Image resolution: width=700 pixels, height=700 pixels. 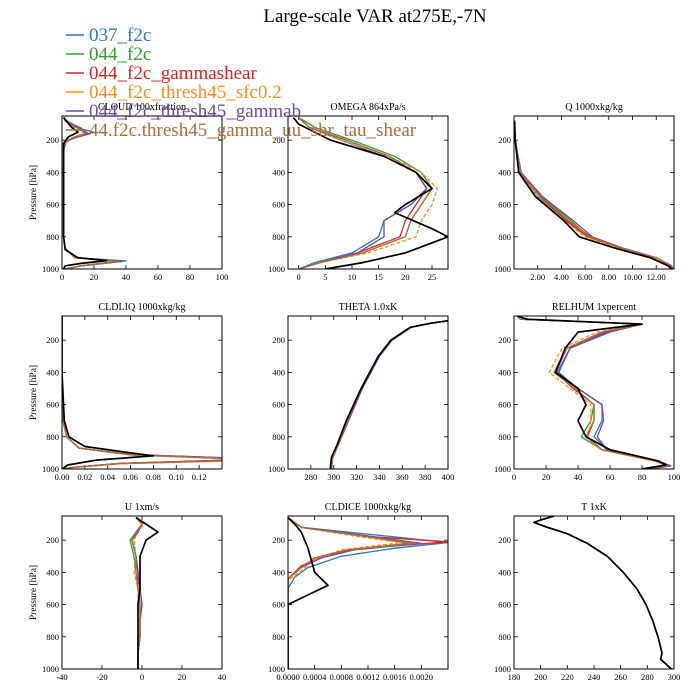 What do you see at coordinates (222, 677) in the screenshot?
I see `x-tick-label: 40` at bounding box center [222, 677].